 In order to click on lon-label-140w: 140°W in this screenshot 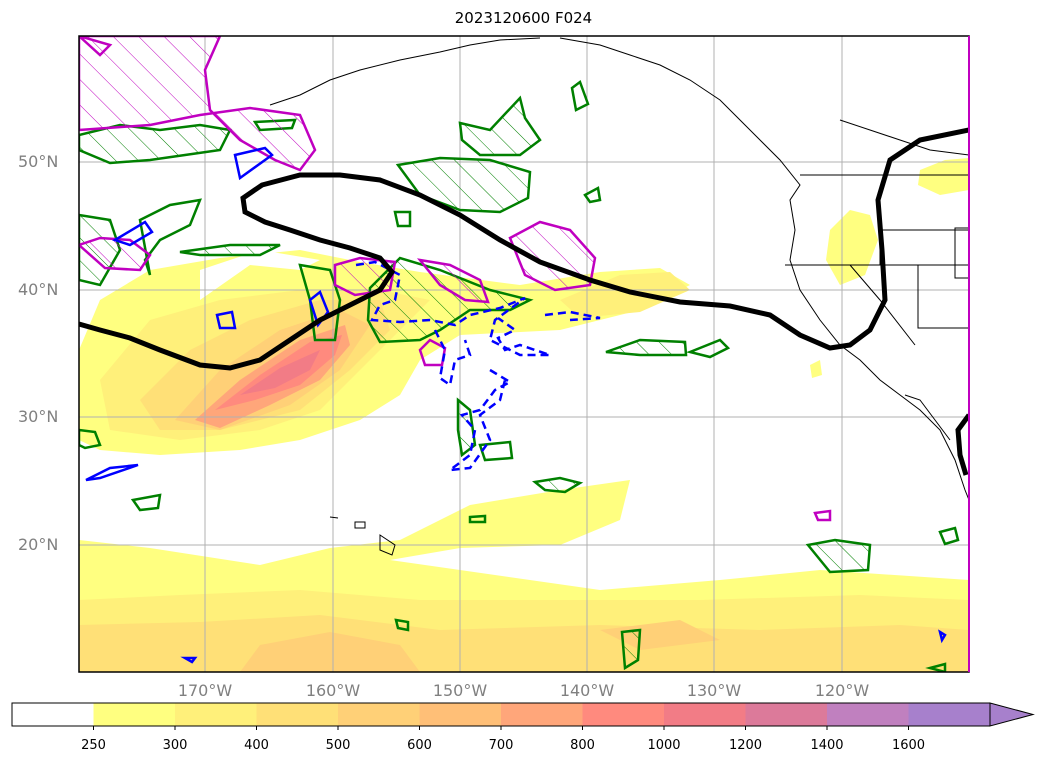, I will do `click(587, 690)`.